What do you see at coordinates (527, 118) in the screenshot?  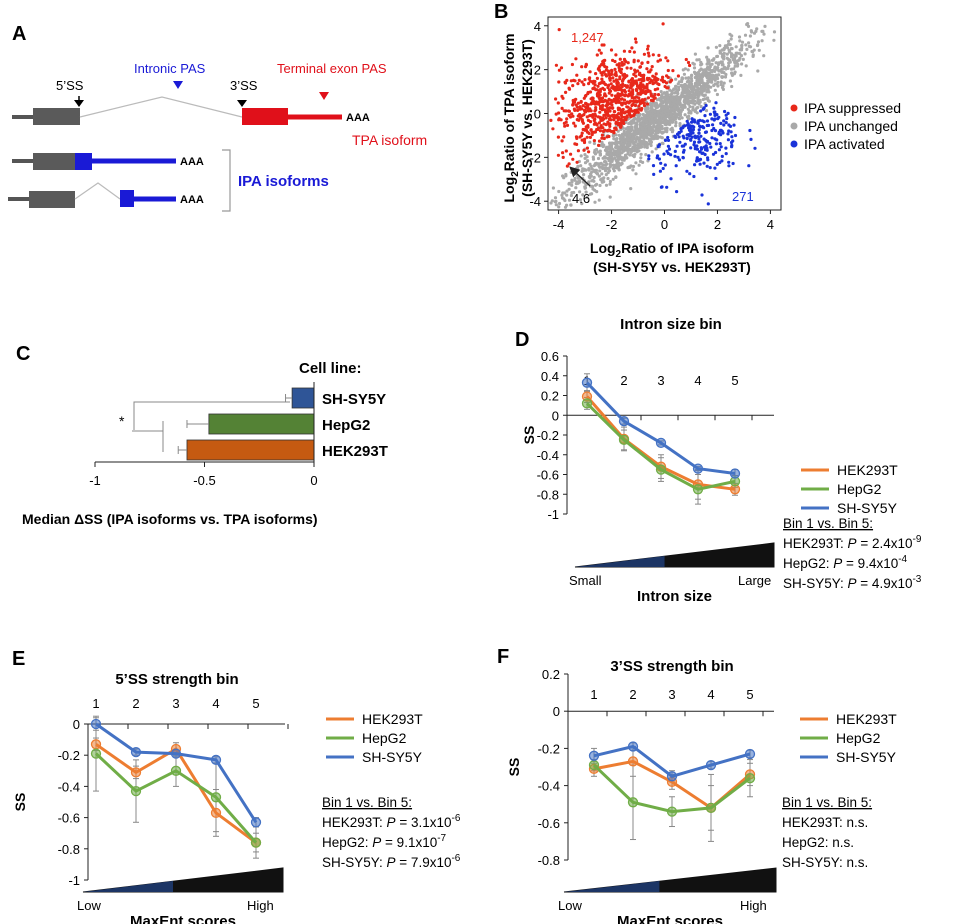 I see `b-ylabel-2: (SH-SY5Y vs. HEK293T)` at bounding box center [527, 118].